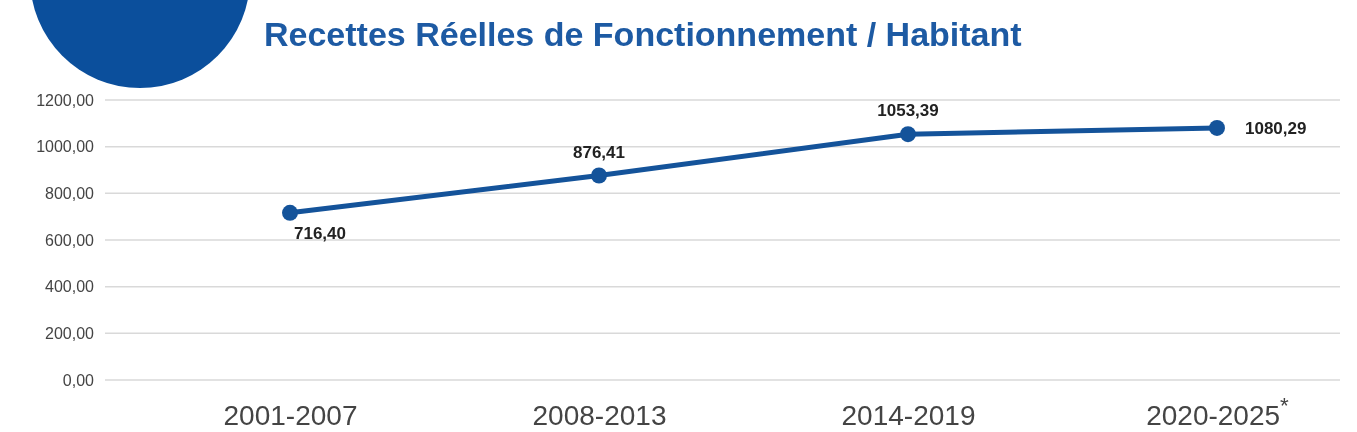 This screenshot has width=1357, height=432. I want to click on y-tick-label: 1000,00, so click(65, 147).